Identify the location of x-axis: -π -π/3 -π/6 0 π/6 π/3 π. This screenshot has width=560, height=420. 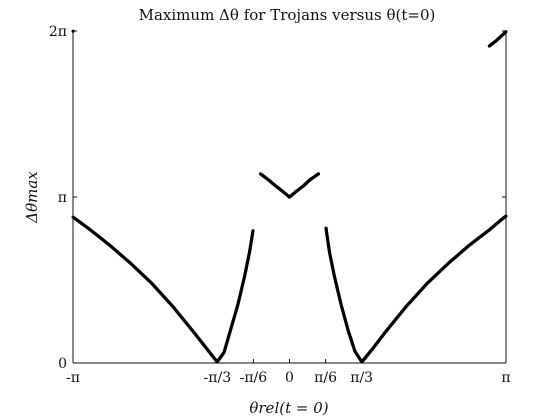
(288, 372).